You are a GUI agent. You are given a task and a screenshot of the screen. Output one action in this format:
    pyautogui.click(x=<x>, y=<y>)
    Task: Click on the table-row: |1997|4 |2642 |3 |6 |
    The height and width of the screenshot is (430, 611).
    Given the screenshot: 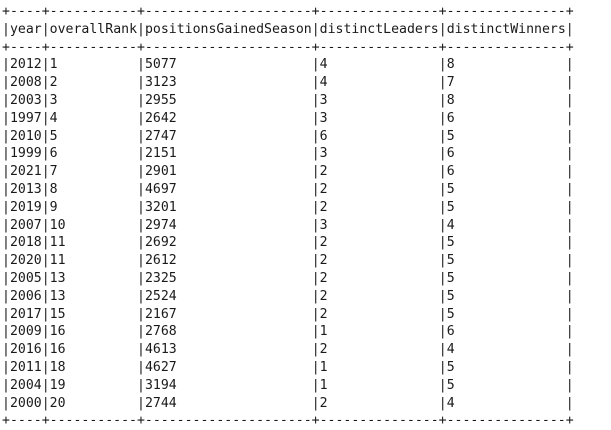 What is the action you would take?
    pyautogui.click(x=288, y=118)
    